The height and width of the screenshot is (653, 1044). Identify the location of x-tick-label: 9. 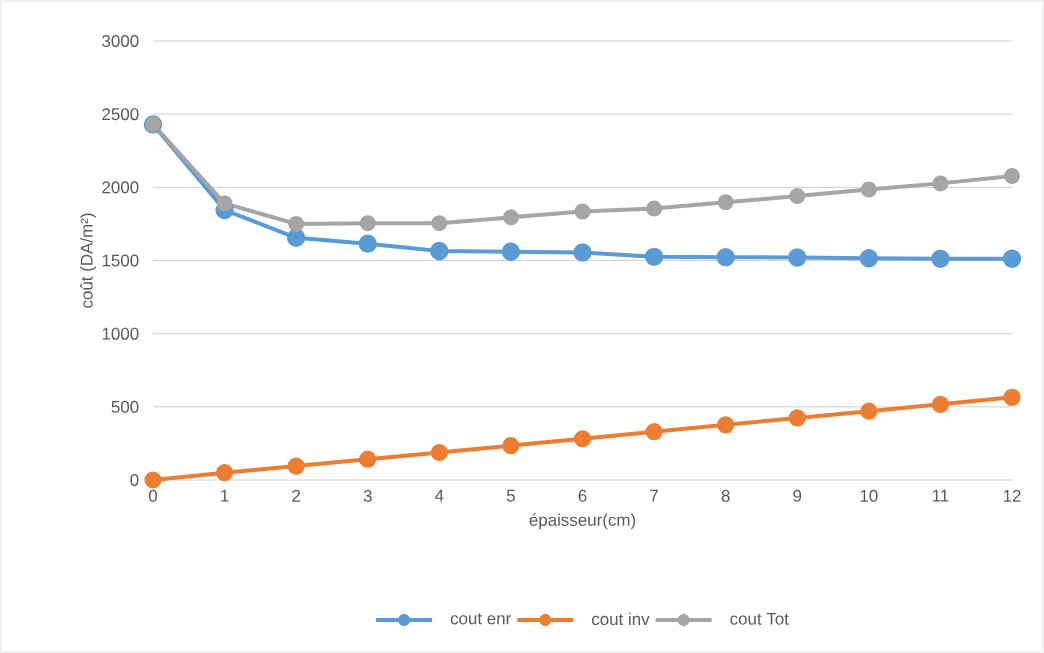
(797, 495).